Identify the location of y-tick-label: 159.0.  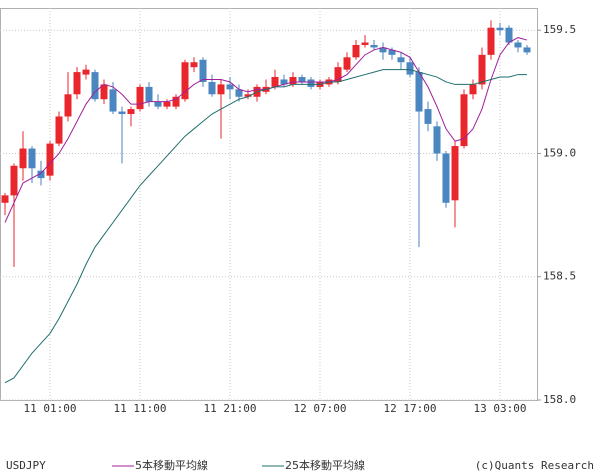
(559, 152).